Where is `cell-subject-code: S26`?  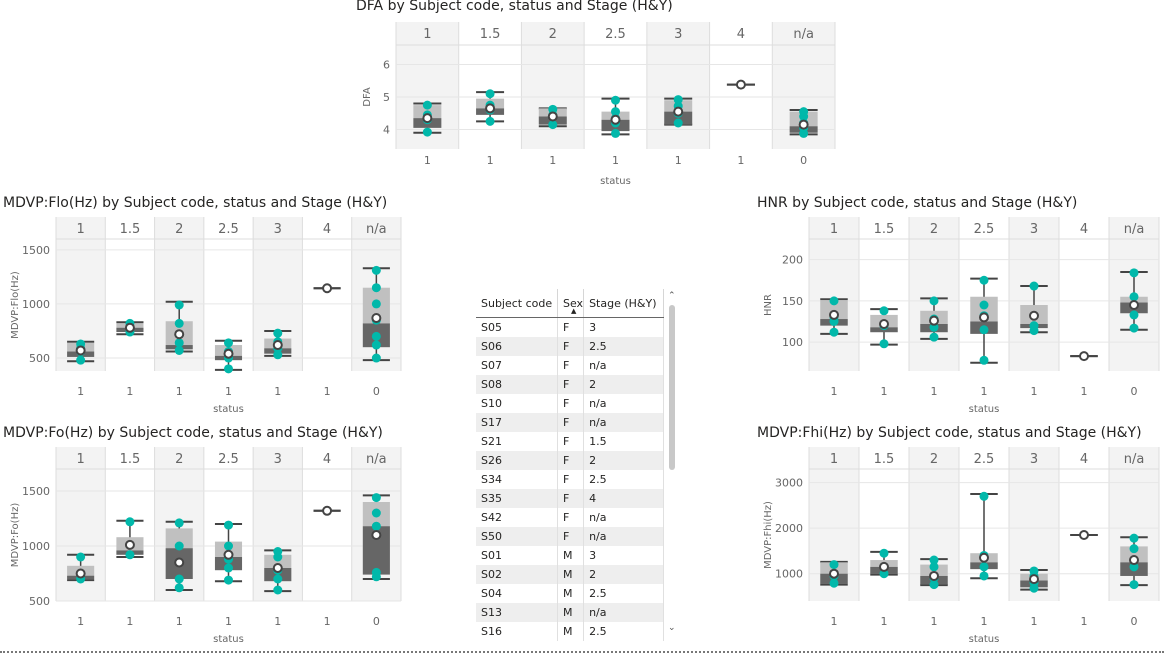
cell-subject-code: S26 is located at coordinates (517, 460).